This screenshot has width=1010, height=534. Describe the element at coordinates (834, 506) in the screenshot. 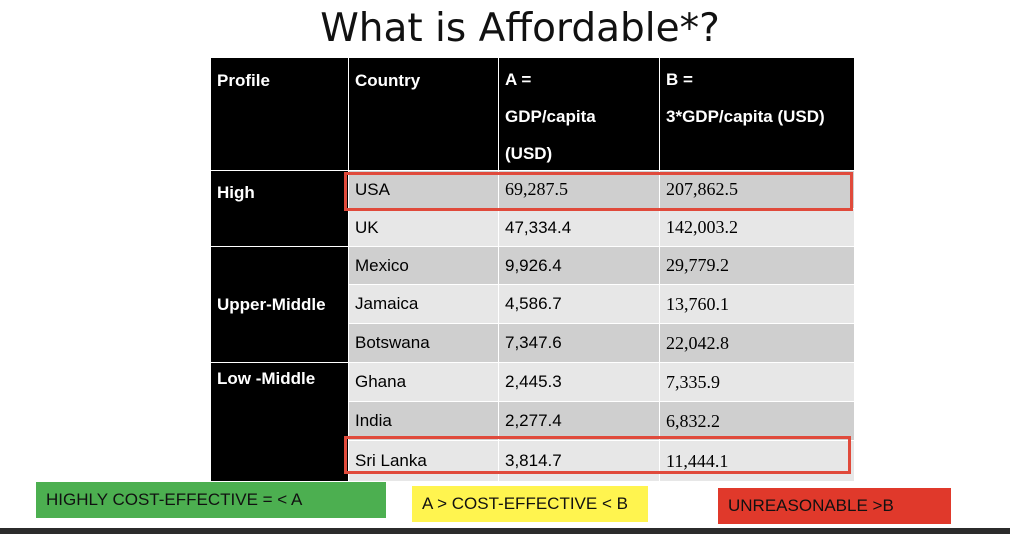

I see `legend-unreasonable: UNREASONABLE >B` at that location.